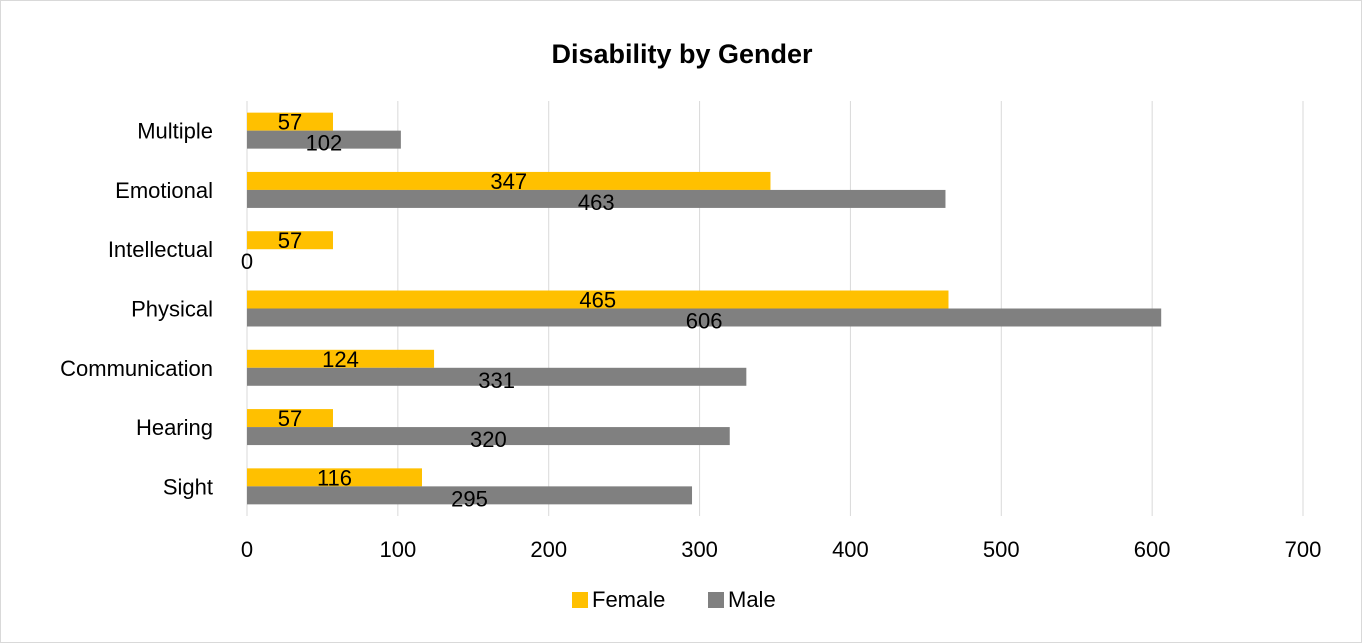  Describe the element at coordinates (247, 261) in the screenshot. I see `data-label-male: 0` at that location.